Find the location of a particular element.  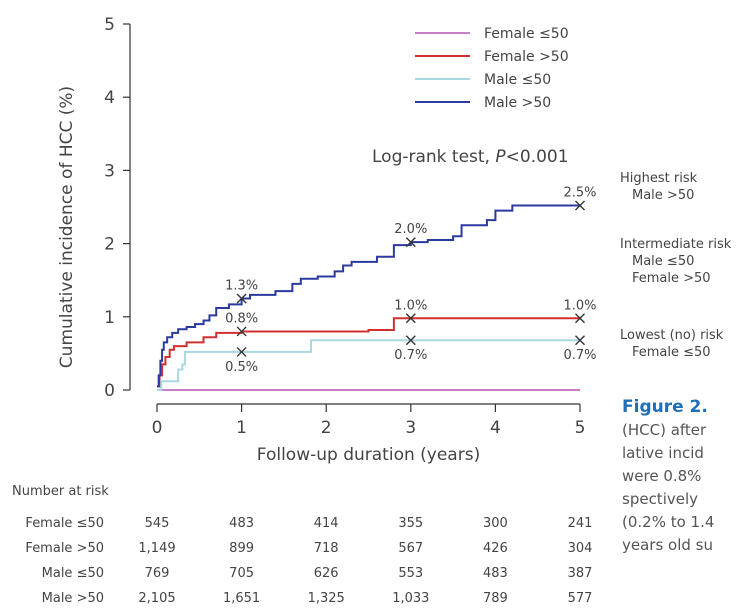

nar-cell: 1,325 is located at coordinates (326, 598).